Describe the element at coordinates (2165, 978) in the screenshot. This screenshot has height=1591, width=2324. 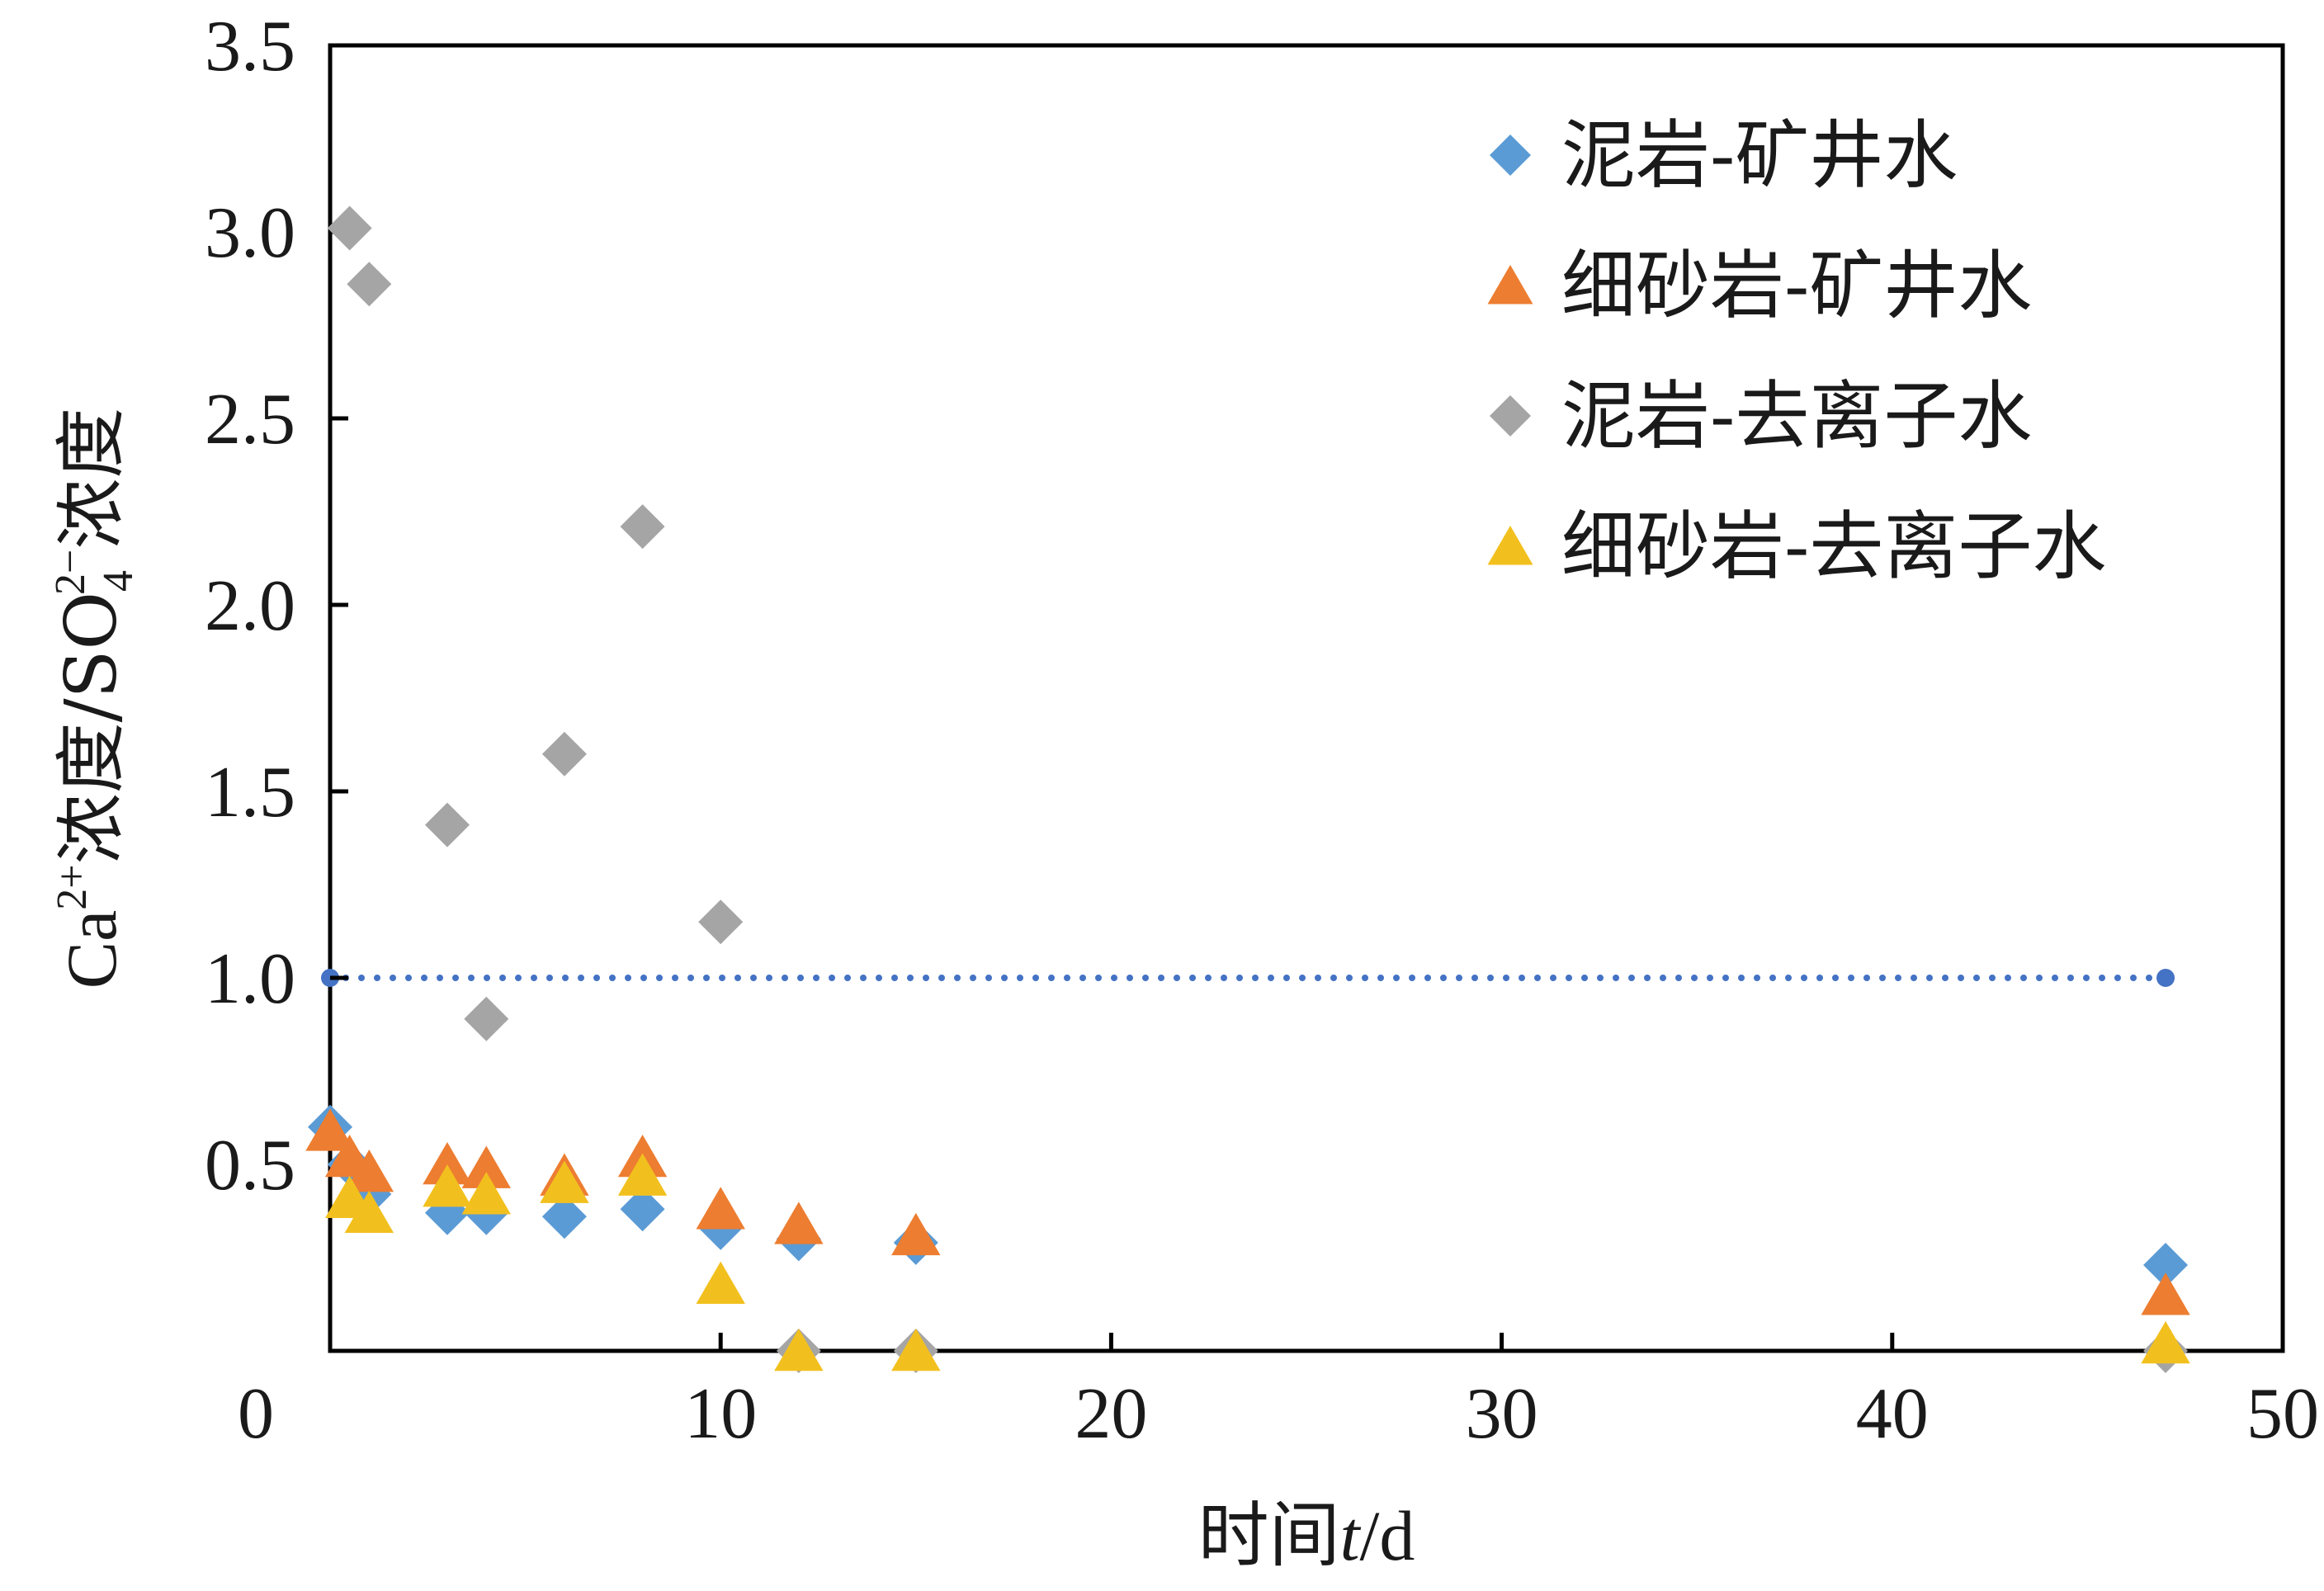
I see `reference-line-end-point` at that location.